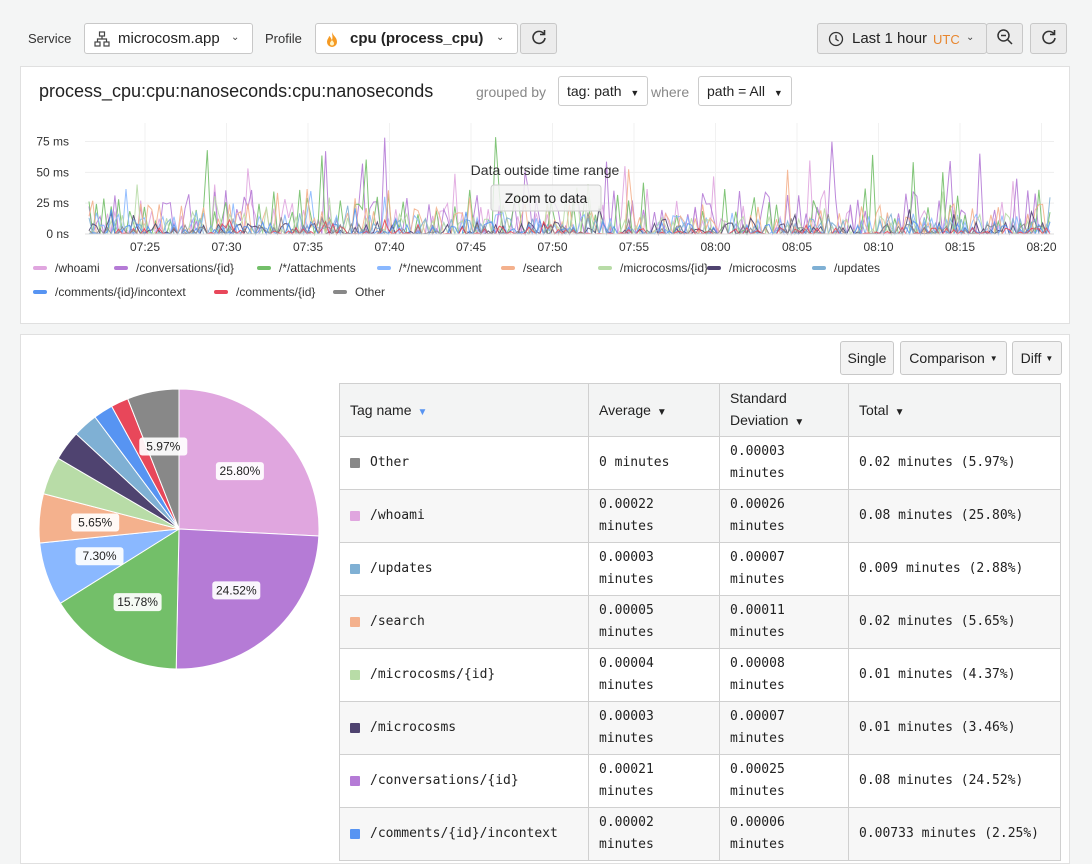 Image resolution: width=1092 pixels, height=864 pixels. What do you see at coordinates (594, 91) in the screenshot?
I see `group-by-value: tag: path` at bounding box center [594, 91].